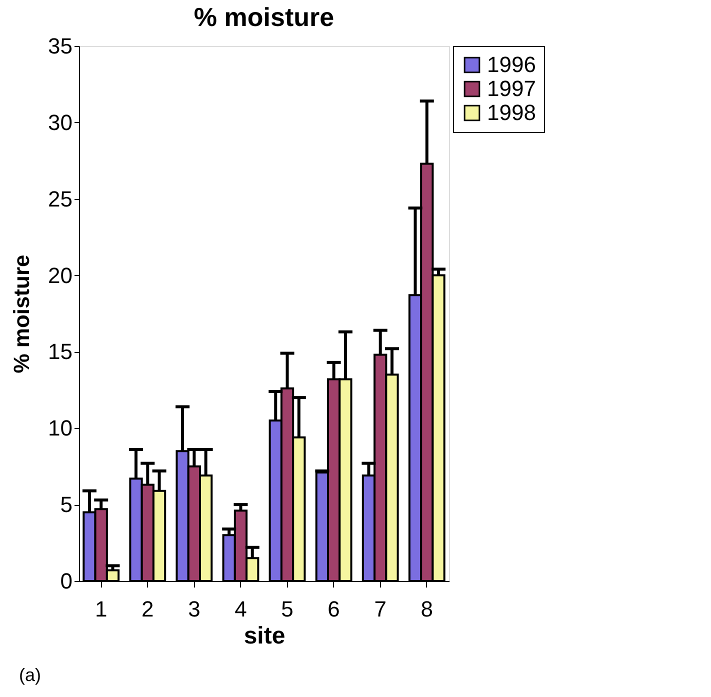 This screenshot has width=711, height=697. I want to click on y-tick-label: 20, so click(60, 275).